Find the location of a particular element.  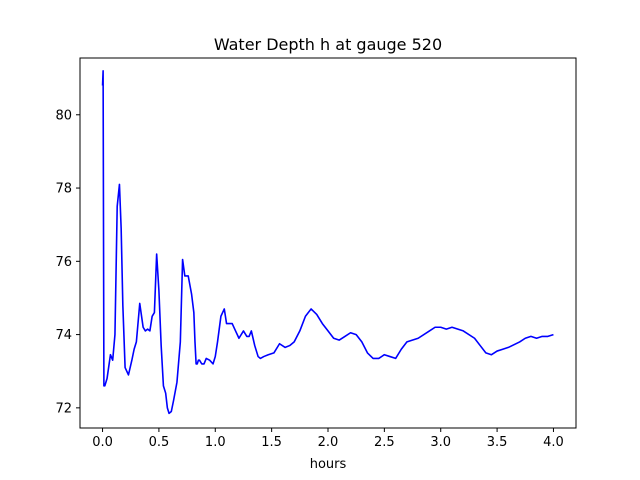

y-tick-label: 80 is located at coordinates (63, 115).